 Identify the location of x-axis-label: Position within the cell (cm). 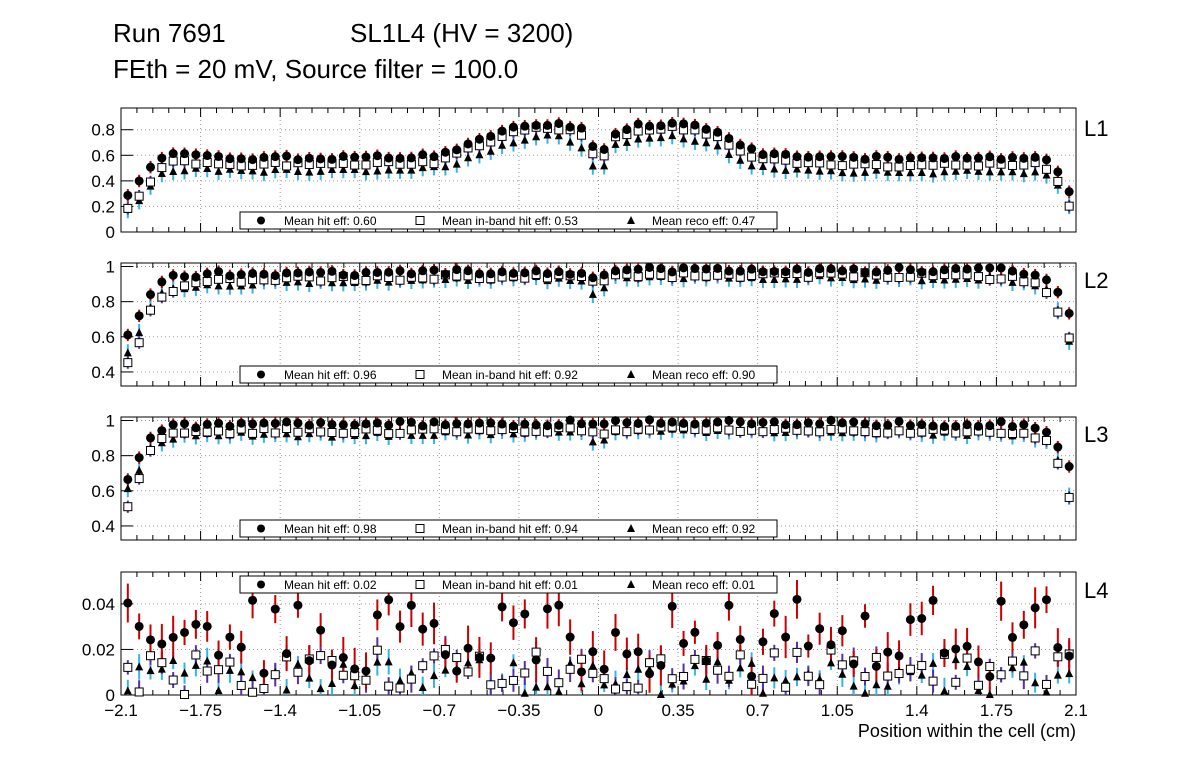
(967, 731).